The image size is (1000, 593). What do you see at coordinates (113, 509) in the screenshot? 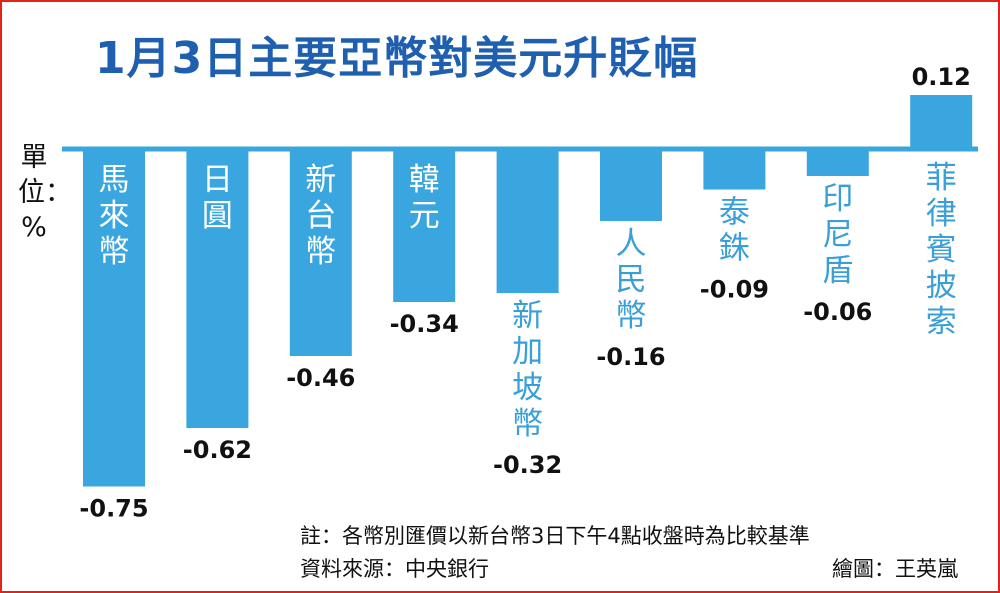
I see `value-label-0: -0.75` at bounding box center [113, 509].